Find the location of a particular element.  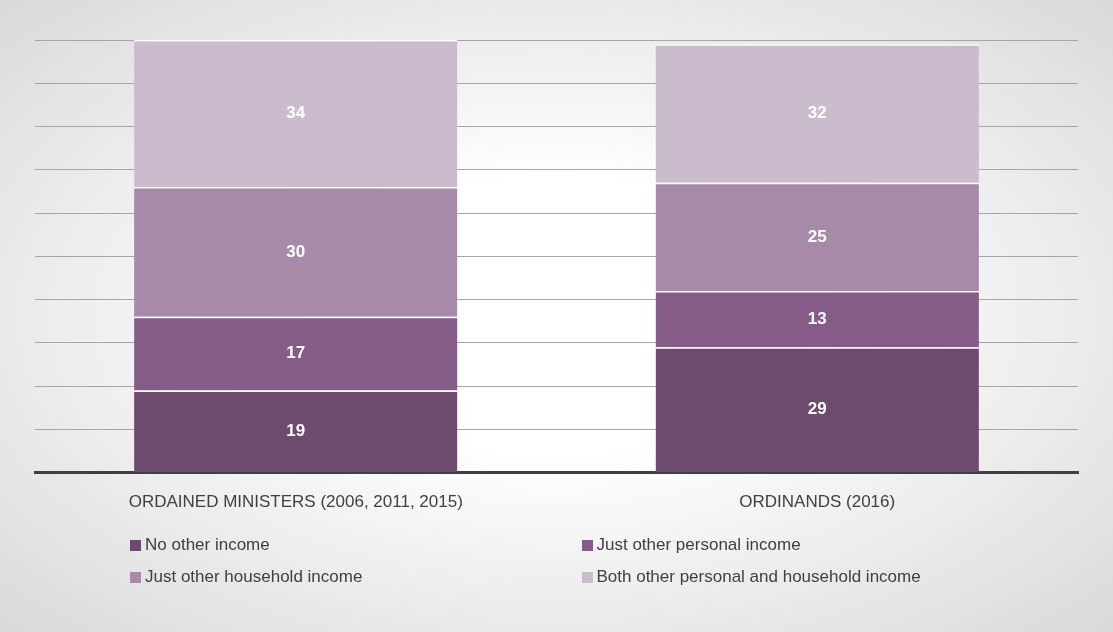

x-tick-label: ORDINANDS (2016) is located at coordinates (817, 502).